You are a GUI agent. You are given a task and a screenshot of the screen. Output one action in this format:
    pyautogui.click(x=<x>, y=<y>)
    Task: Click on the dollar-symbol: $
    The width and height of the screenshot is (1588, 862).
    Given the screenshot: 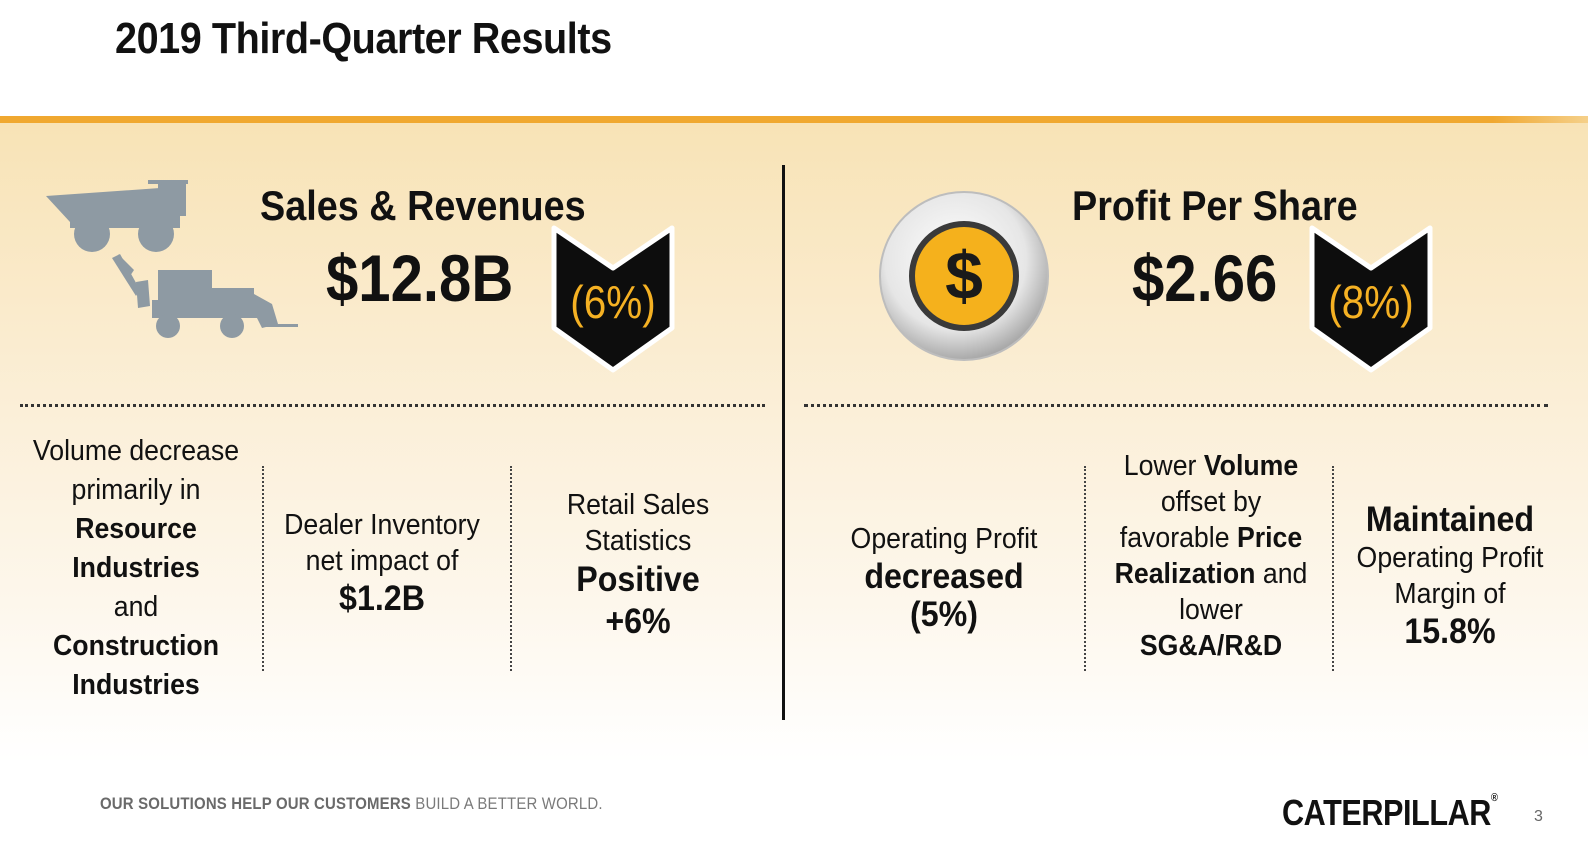 What is the action you would take?
    pyautogui.click(x=964, y=276)
    